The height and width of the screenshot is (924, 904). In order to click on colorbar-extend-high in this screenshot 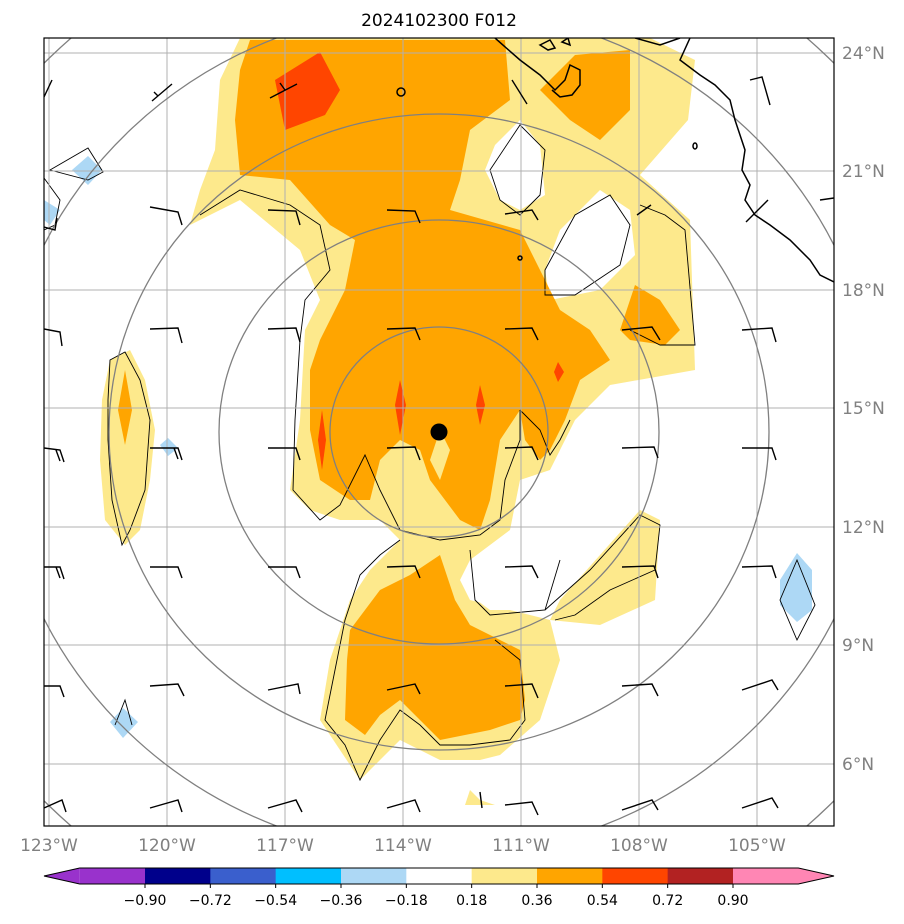, I will do `click(816, 876)`.